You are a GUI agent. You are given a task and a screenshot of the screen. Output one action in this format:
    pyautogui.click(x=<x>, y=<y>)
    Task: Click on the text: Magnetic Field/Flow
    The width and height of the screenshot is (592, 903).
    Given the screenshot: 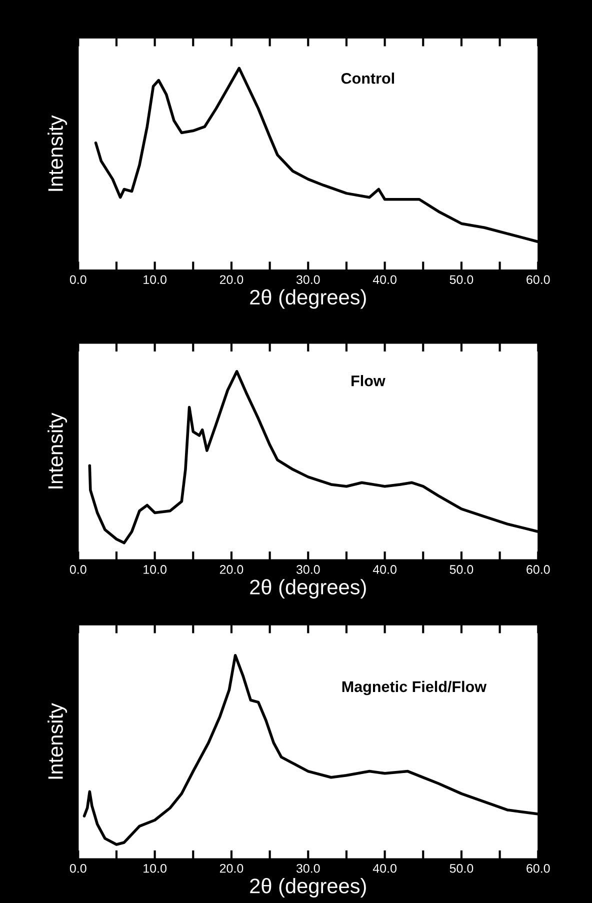 What is the action you would take?
    pyautogui.click(x=414, y=688)
    